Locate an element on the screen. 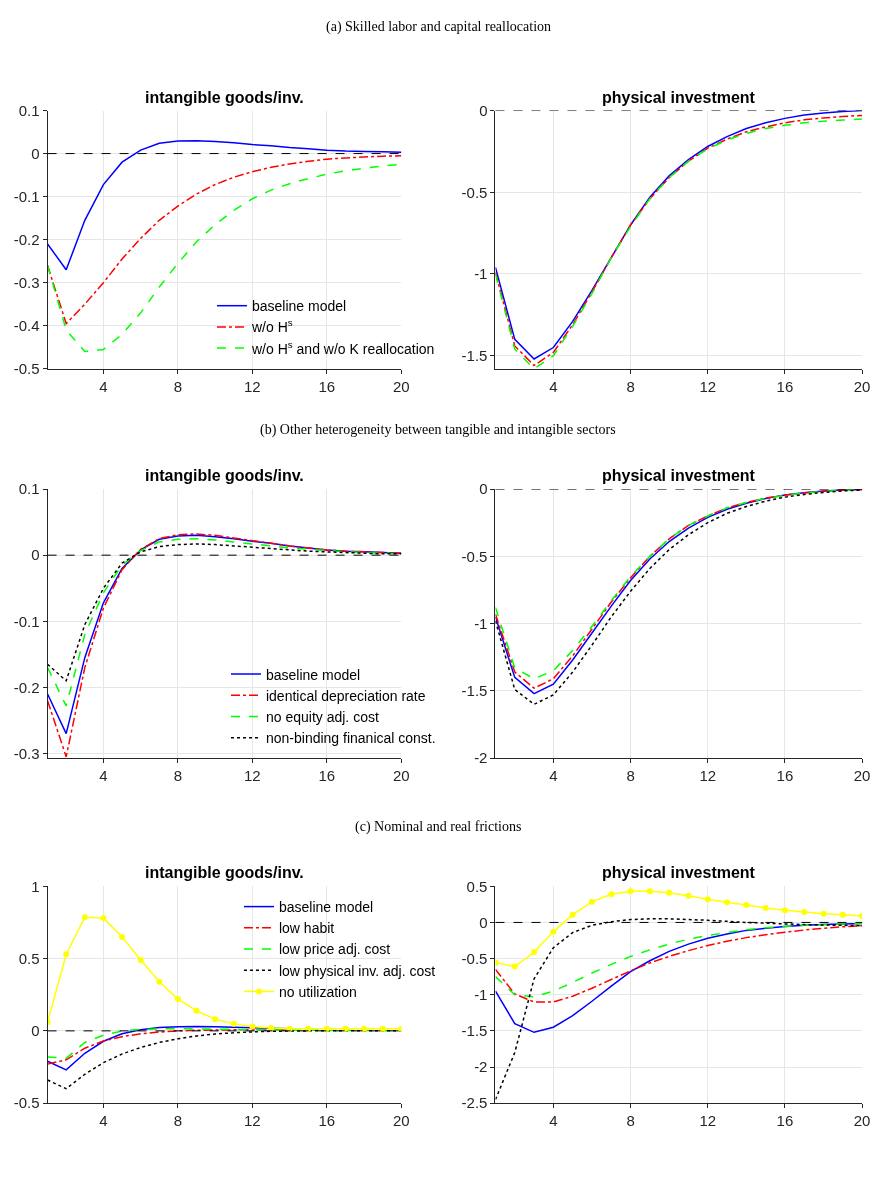 Image resolution: width=884 pixels, height=1191 pixels. y-tick-label: -0.4 is located at coordinates (26, 325).